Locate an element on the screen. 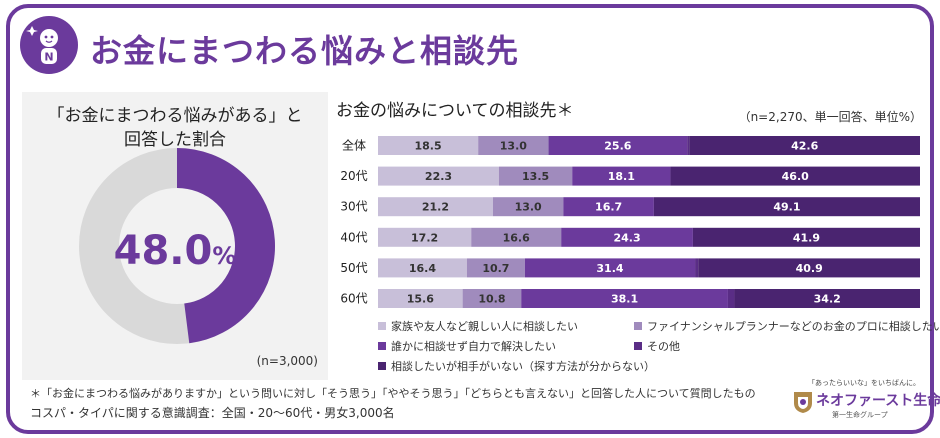 Image resolution: width=940 pixels, height=438 pixels. brand-subtitle: 第一生命グループ is located at coordinates (860, 415).